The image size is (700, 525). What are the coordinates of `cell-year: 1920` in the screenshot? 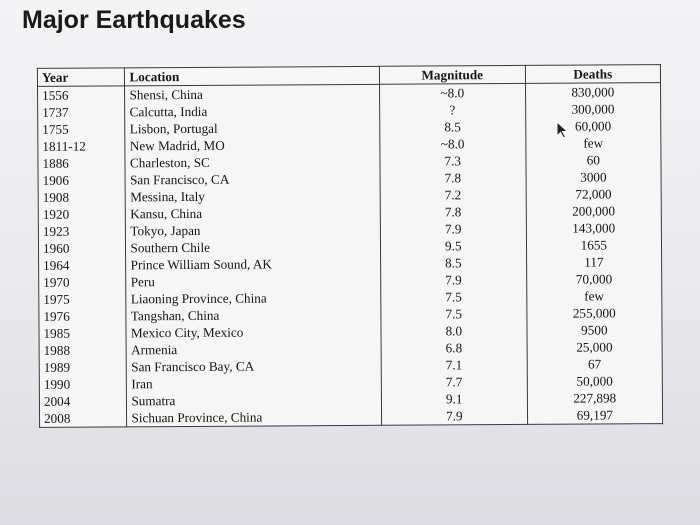 It's located at (82, 214).